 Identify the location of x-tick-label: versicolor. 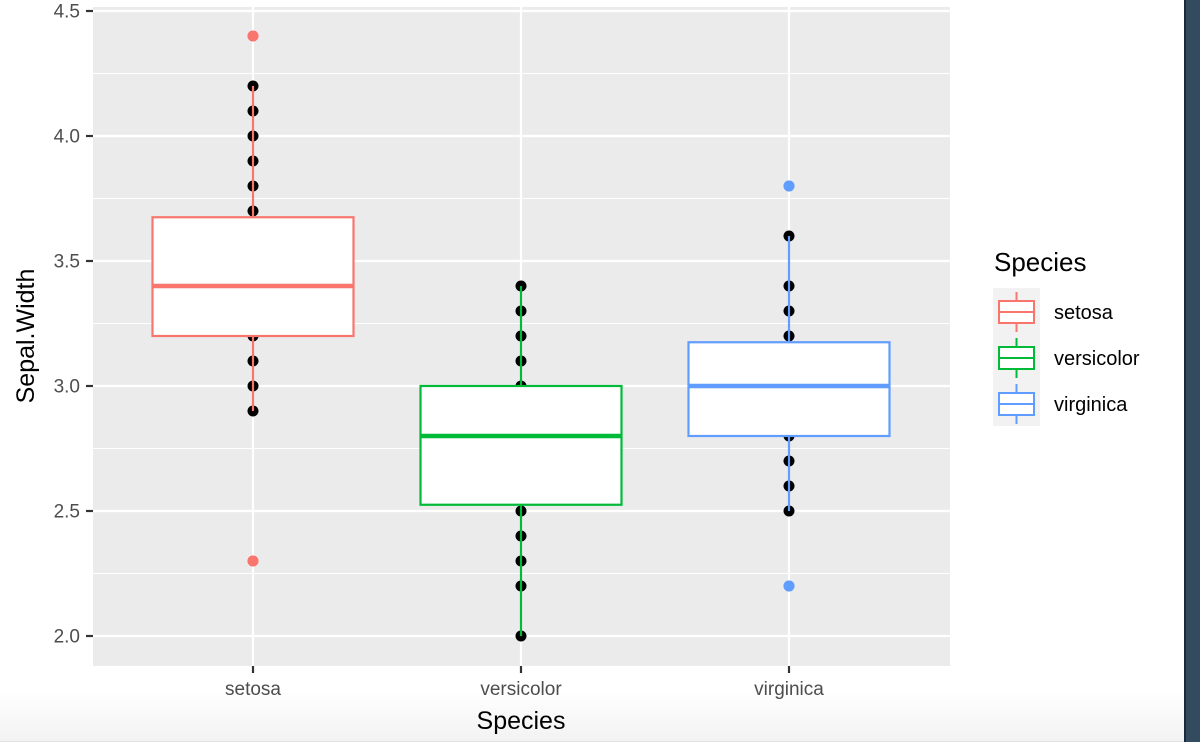
(521, 689).